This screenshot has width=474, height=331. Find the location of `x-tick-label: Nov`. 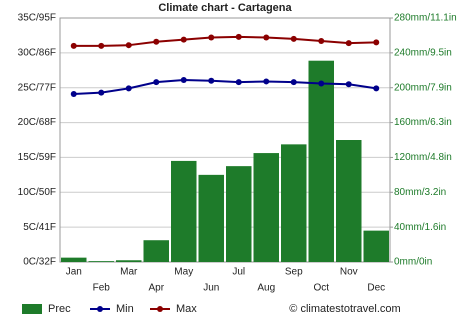

x-tick-label: Nov is located at coordinates (349, 272).